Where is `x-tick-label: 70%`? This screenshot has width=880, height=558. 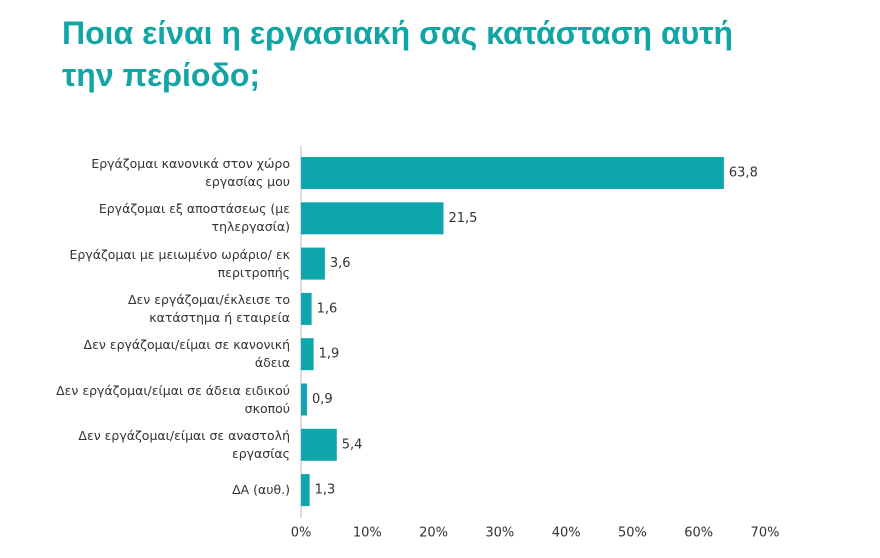
x-tick-label: 70% is located at coordinates (765, 533).